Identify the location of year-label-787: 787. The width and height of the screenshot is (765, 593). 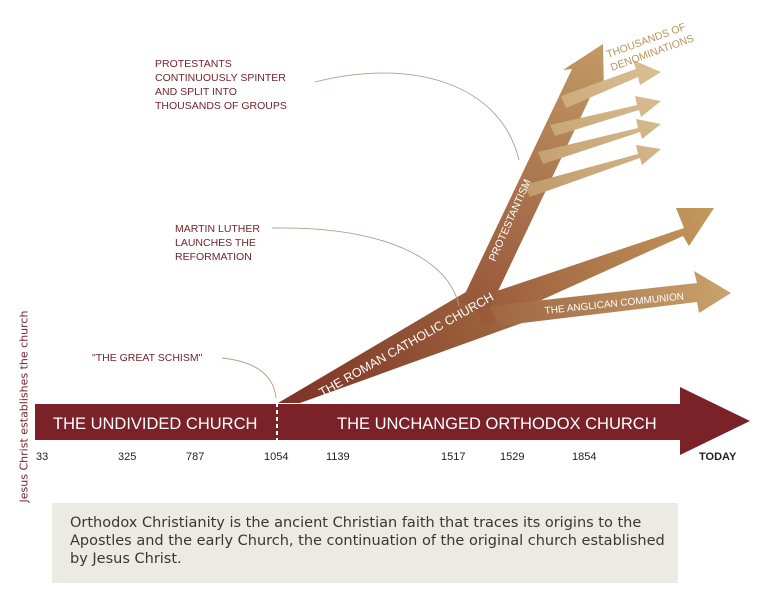
(195, 457).